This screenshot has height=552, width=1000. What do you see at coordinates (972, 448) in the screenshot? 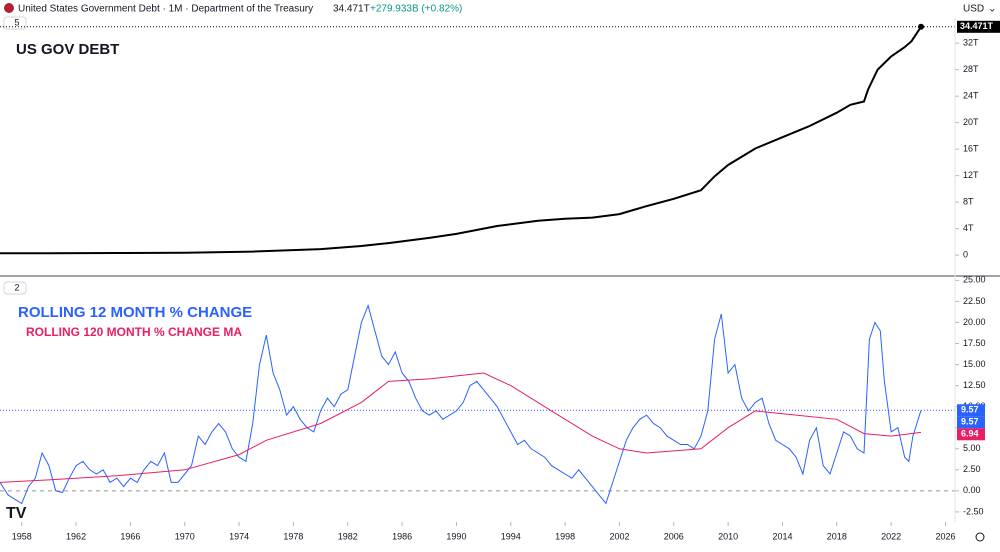
I see `y-tick-label: 5.00` at bounding box center [972, 448].